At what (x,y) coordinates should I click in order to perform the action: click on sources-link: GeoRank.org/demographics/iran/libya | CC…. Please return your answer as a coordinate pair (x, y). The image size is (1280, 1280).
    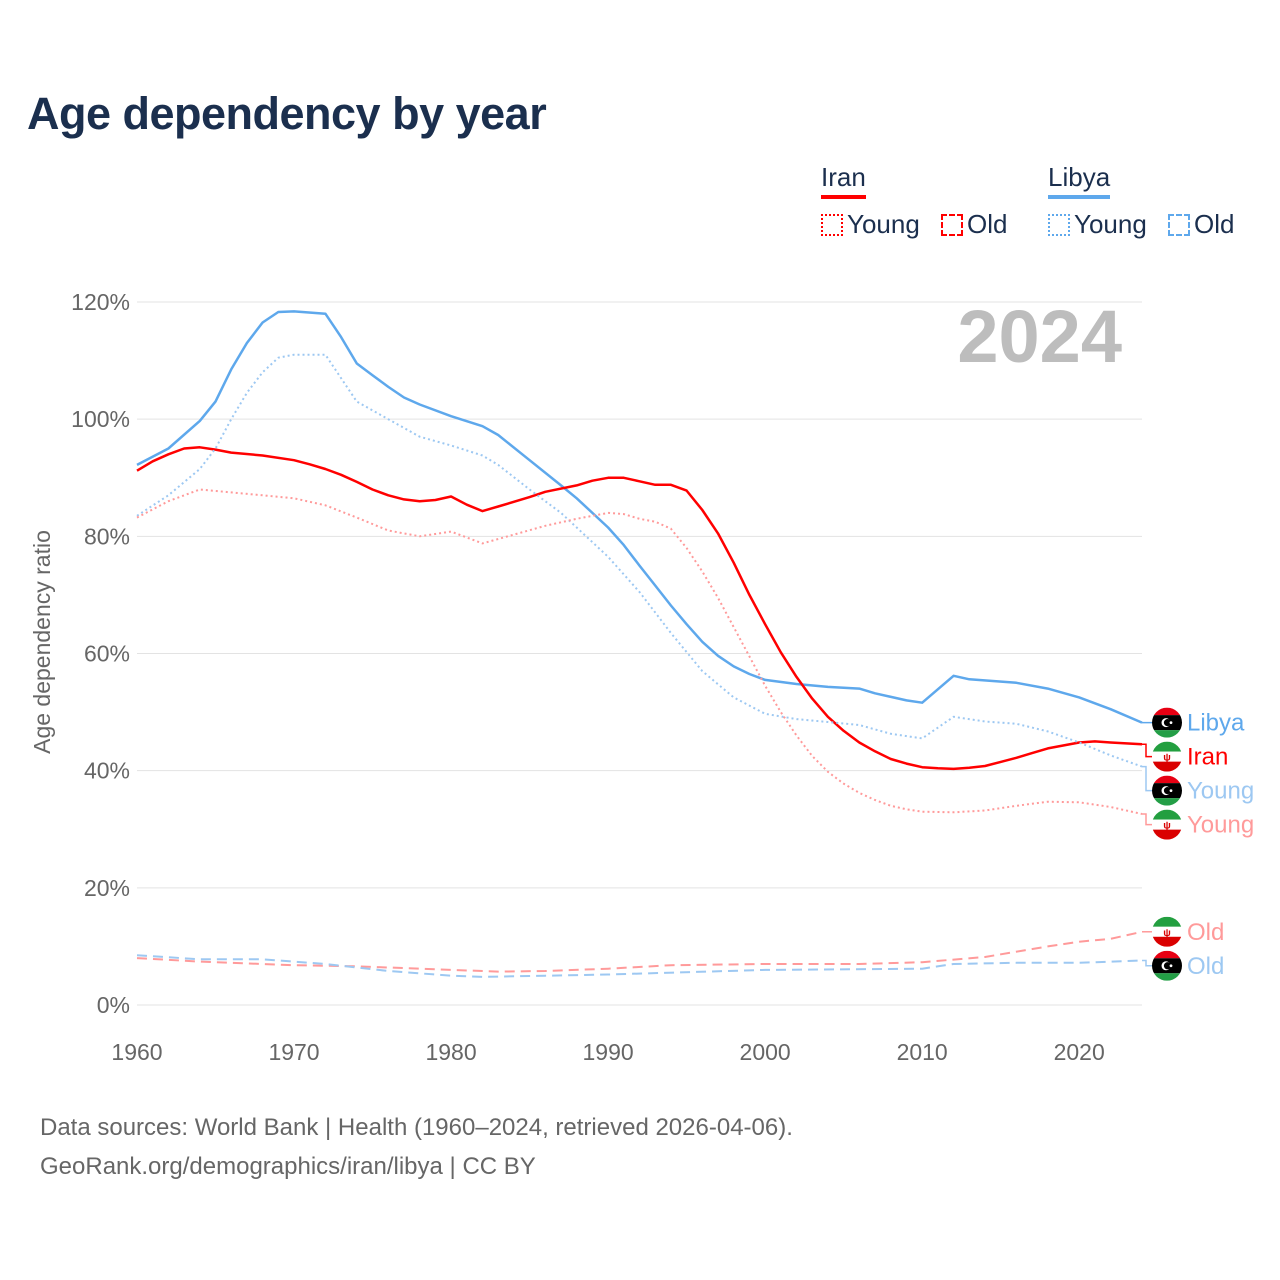
    Looking at the image, I should click on (288, 1166).